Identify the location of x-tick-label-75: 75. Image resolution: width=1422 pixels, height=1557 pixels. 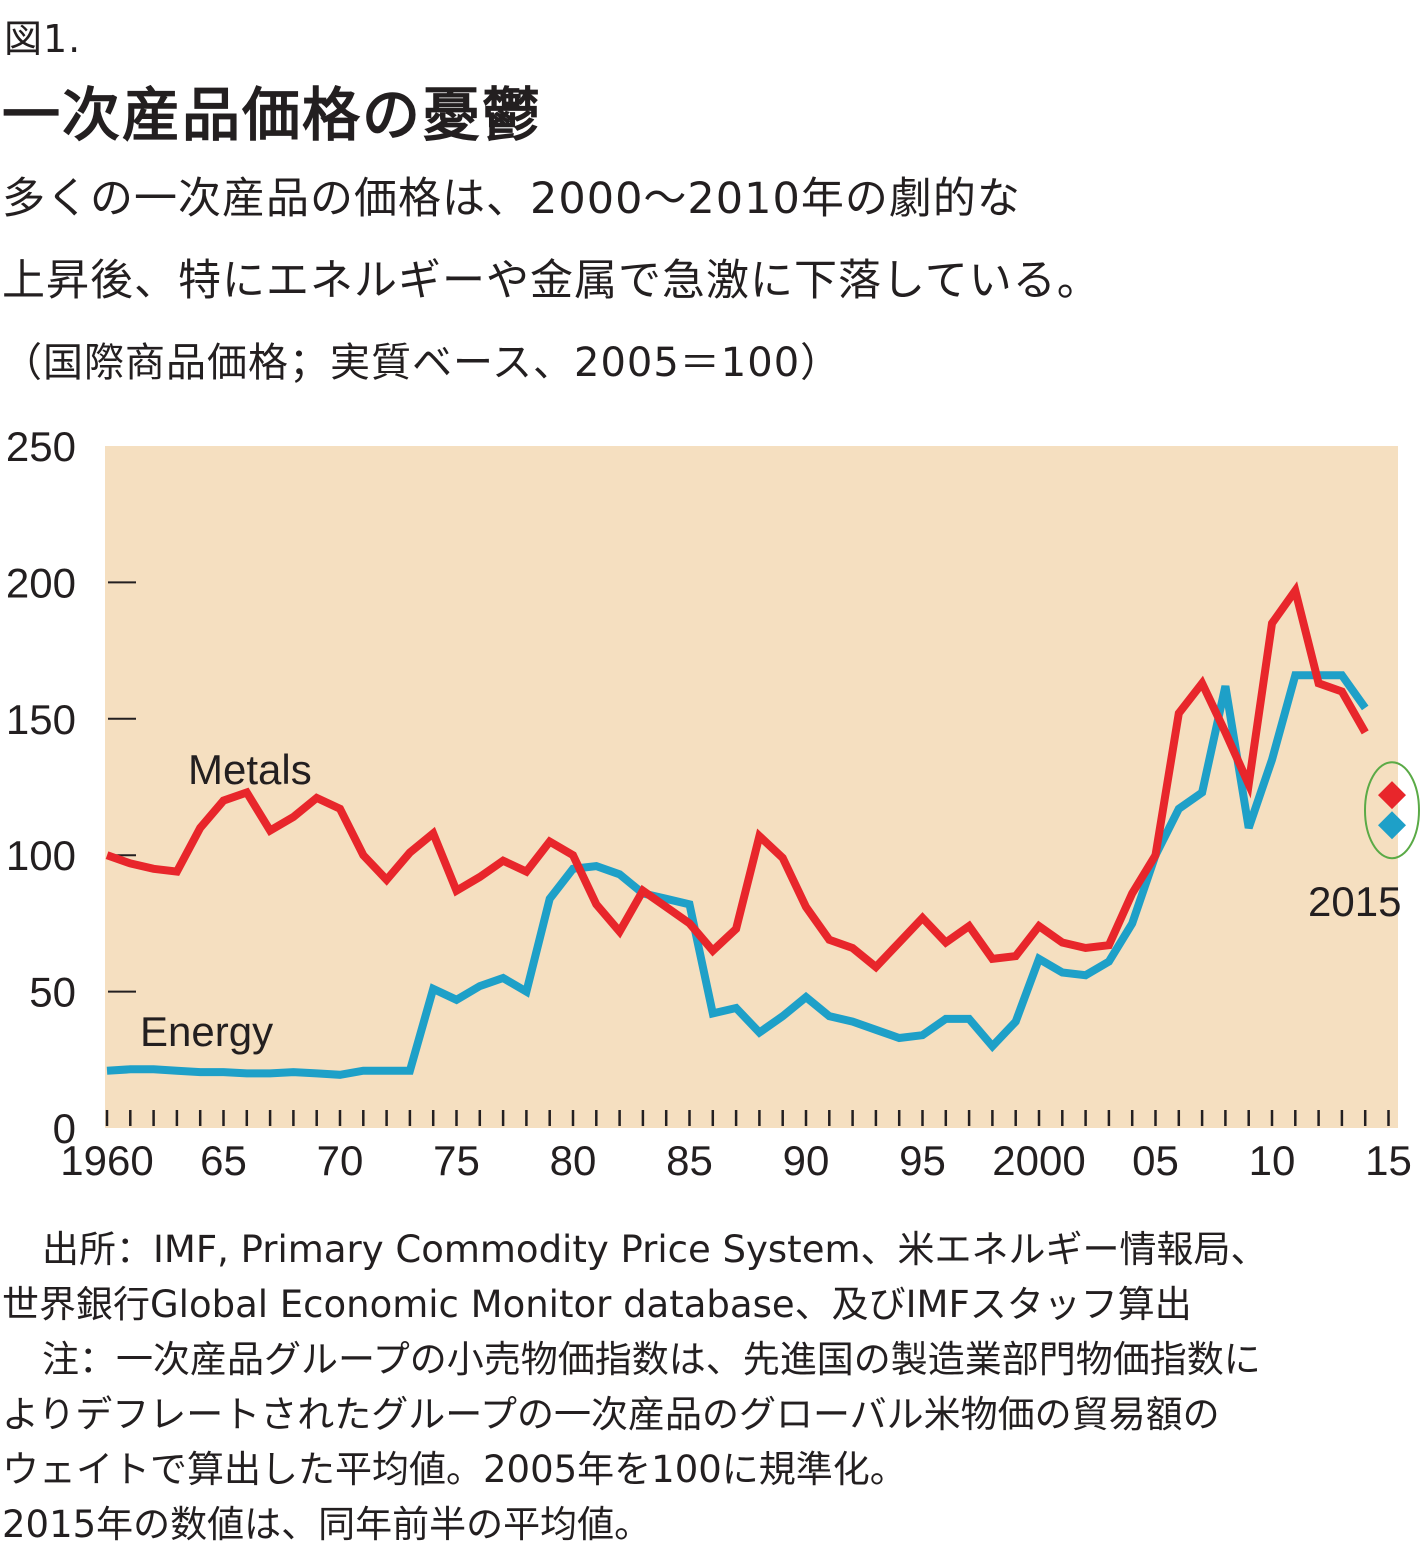
(456, 1160).